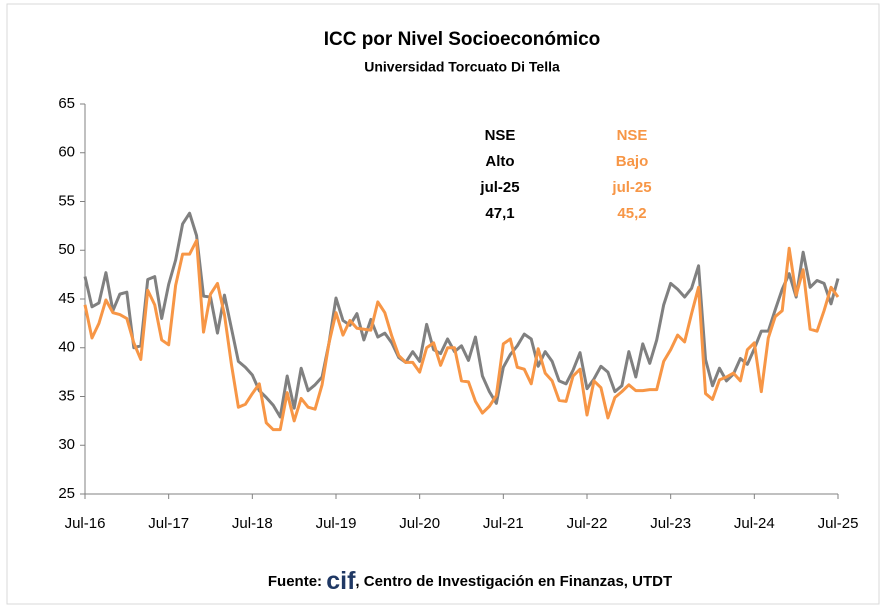 The width and height of the screenshot is (884, 609). Describe the element at coordinates (587, 523) in the screenshot. I see `x-tick-label: Jul-22` at that location.